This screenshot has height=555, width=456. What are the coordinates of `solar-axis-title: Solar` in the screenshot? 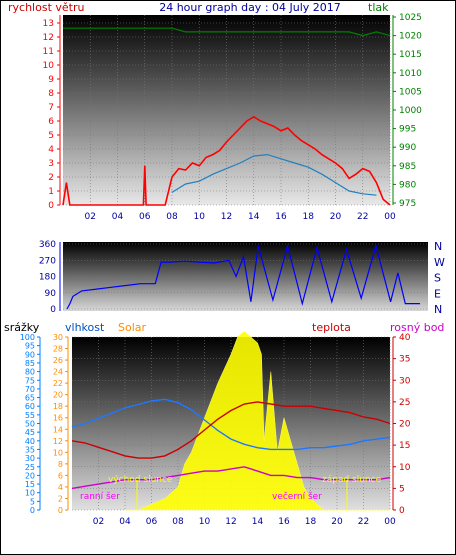 It's located at (132, 327).